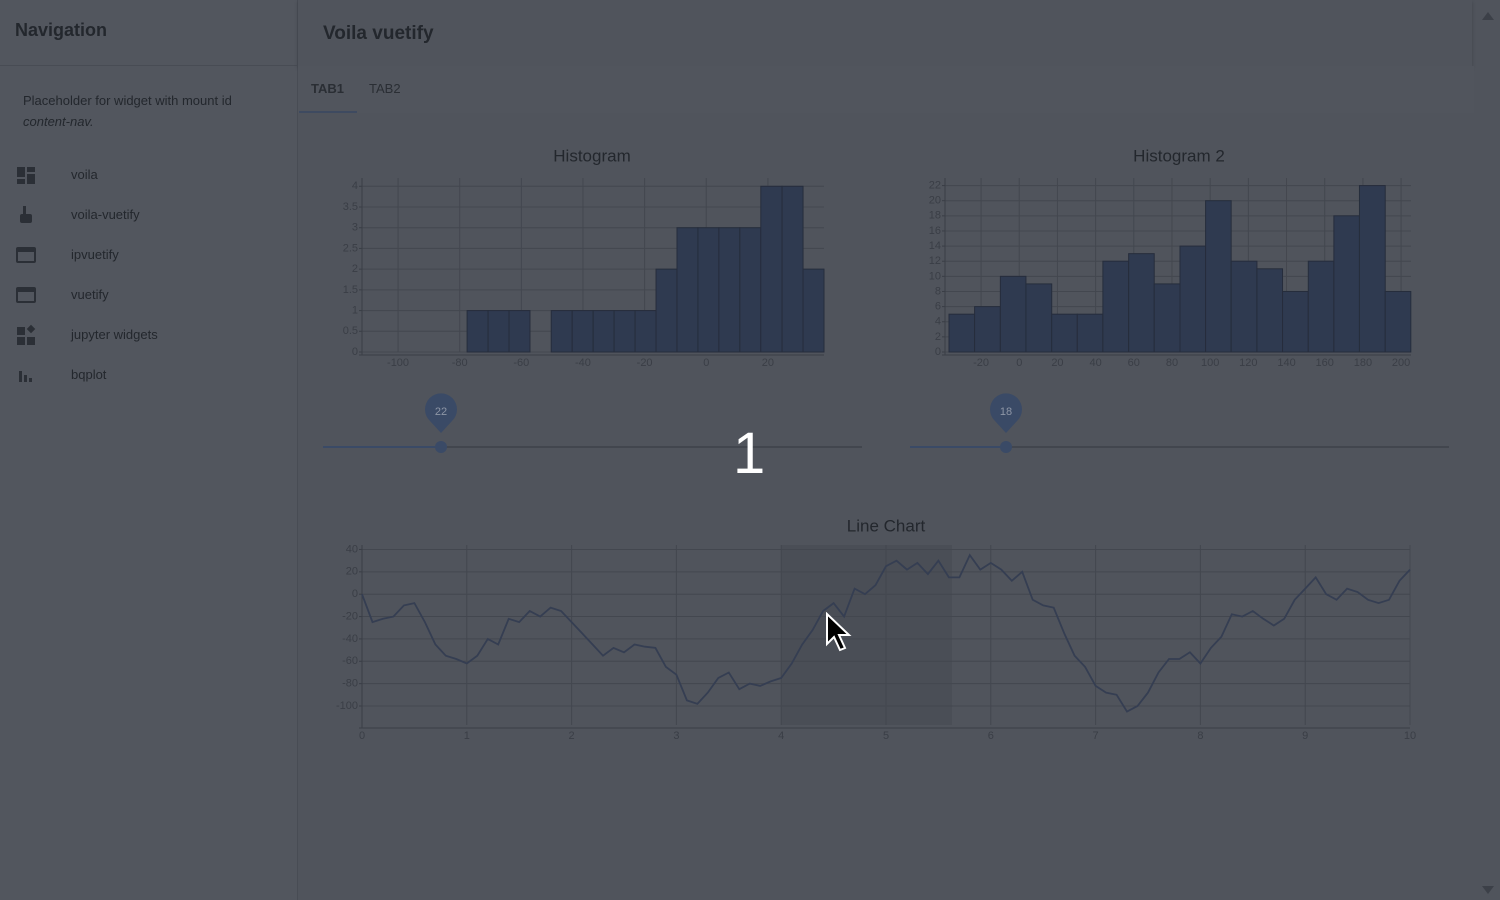 This screenshot has width=1500, height=900. Describe the element at coordinates (61, 30) in the screenshot. I see `sidebar-title: Navigation` at that location.